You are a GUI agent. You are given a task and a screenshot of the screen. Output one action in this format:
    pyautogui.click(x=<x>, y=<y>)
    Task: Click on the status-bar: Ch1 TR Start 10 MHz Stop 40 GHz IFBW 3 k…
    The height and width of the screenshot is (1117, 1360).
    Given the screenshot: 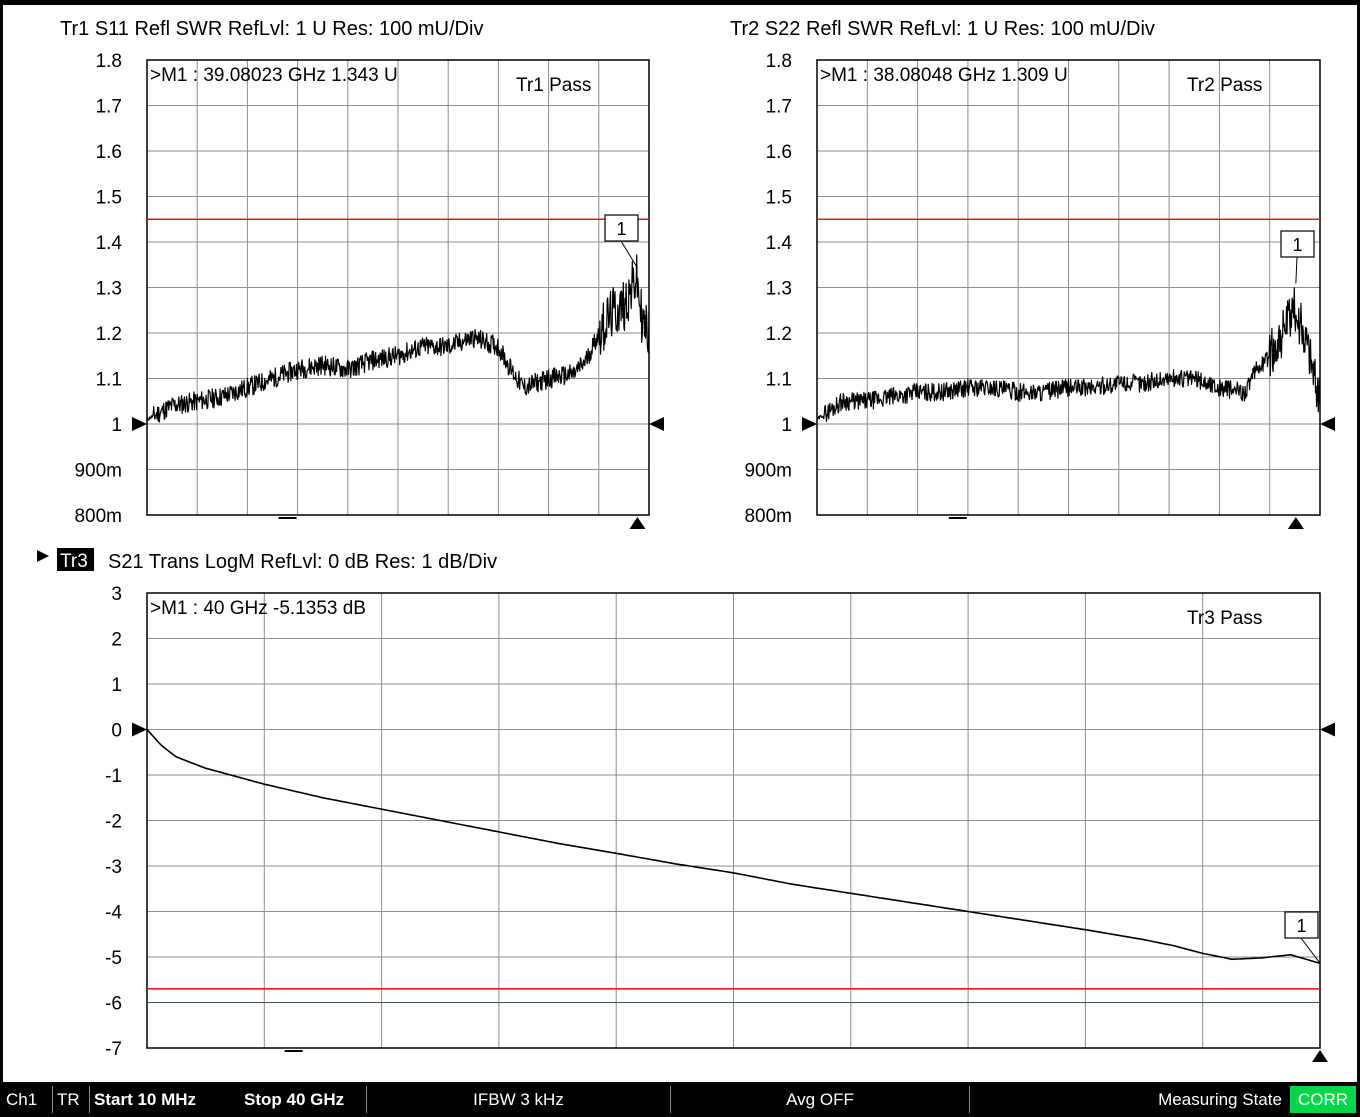 What is the action you would take?
    pyautogui.click(x=680, y=1099)
    